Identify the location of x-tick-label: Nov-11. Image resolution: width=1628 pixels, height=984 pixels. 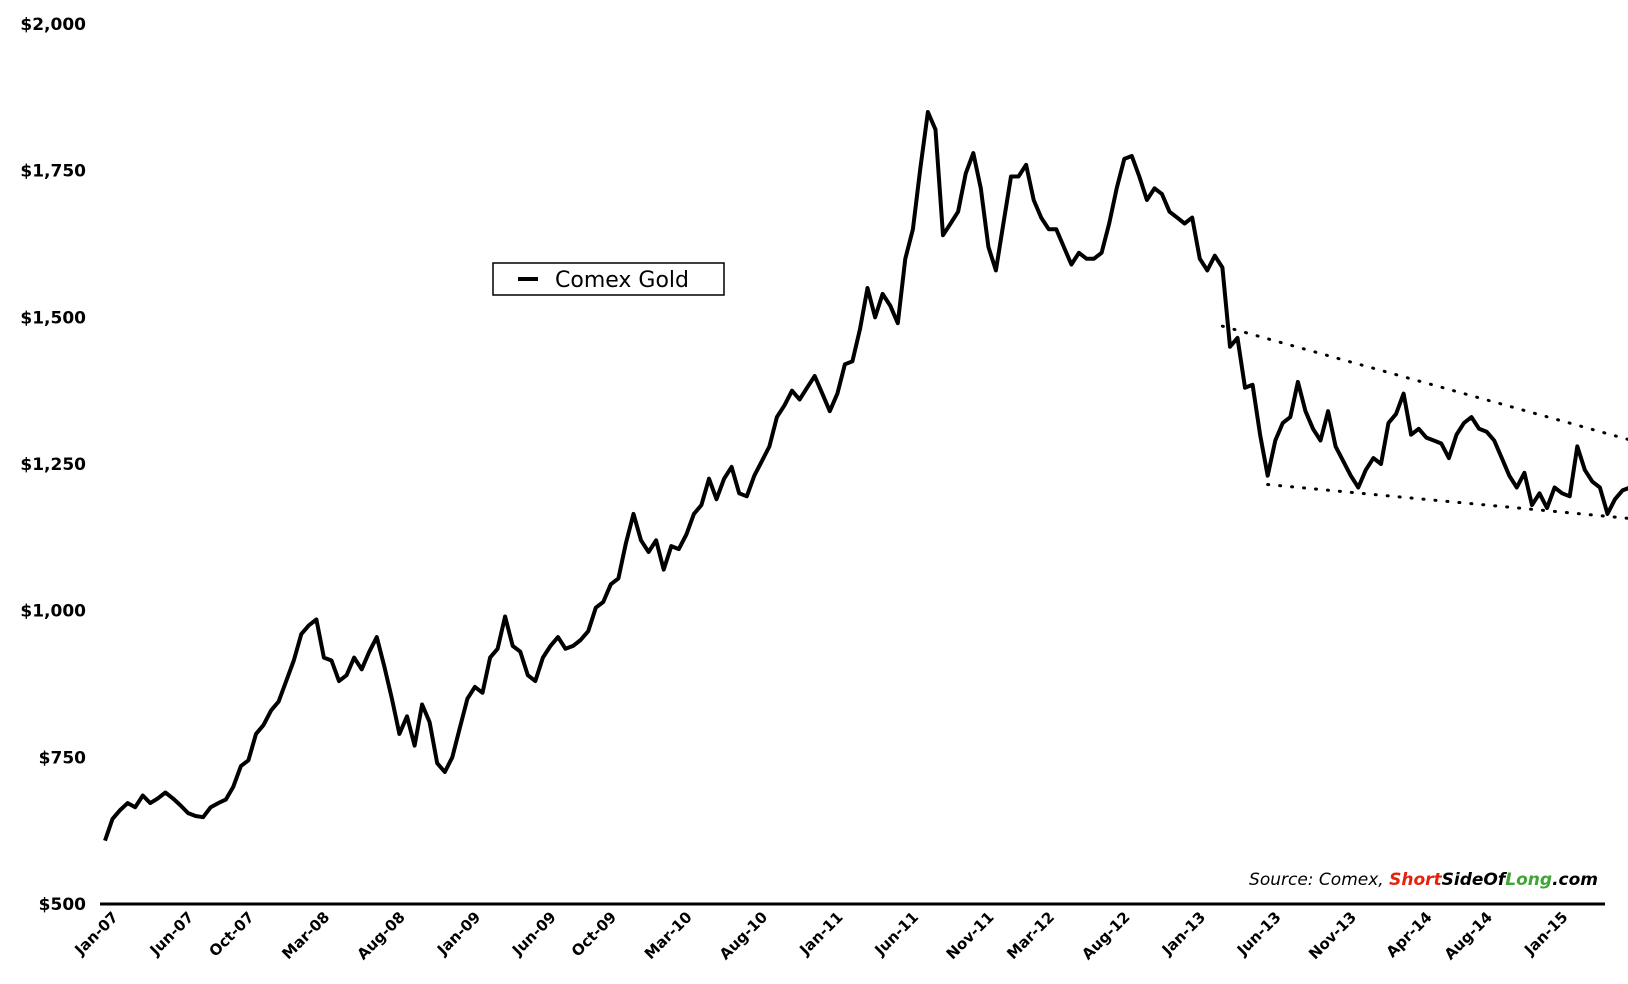
(970, 935).